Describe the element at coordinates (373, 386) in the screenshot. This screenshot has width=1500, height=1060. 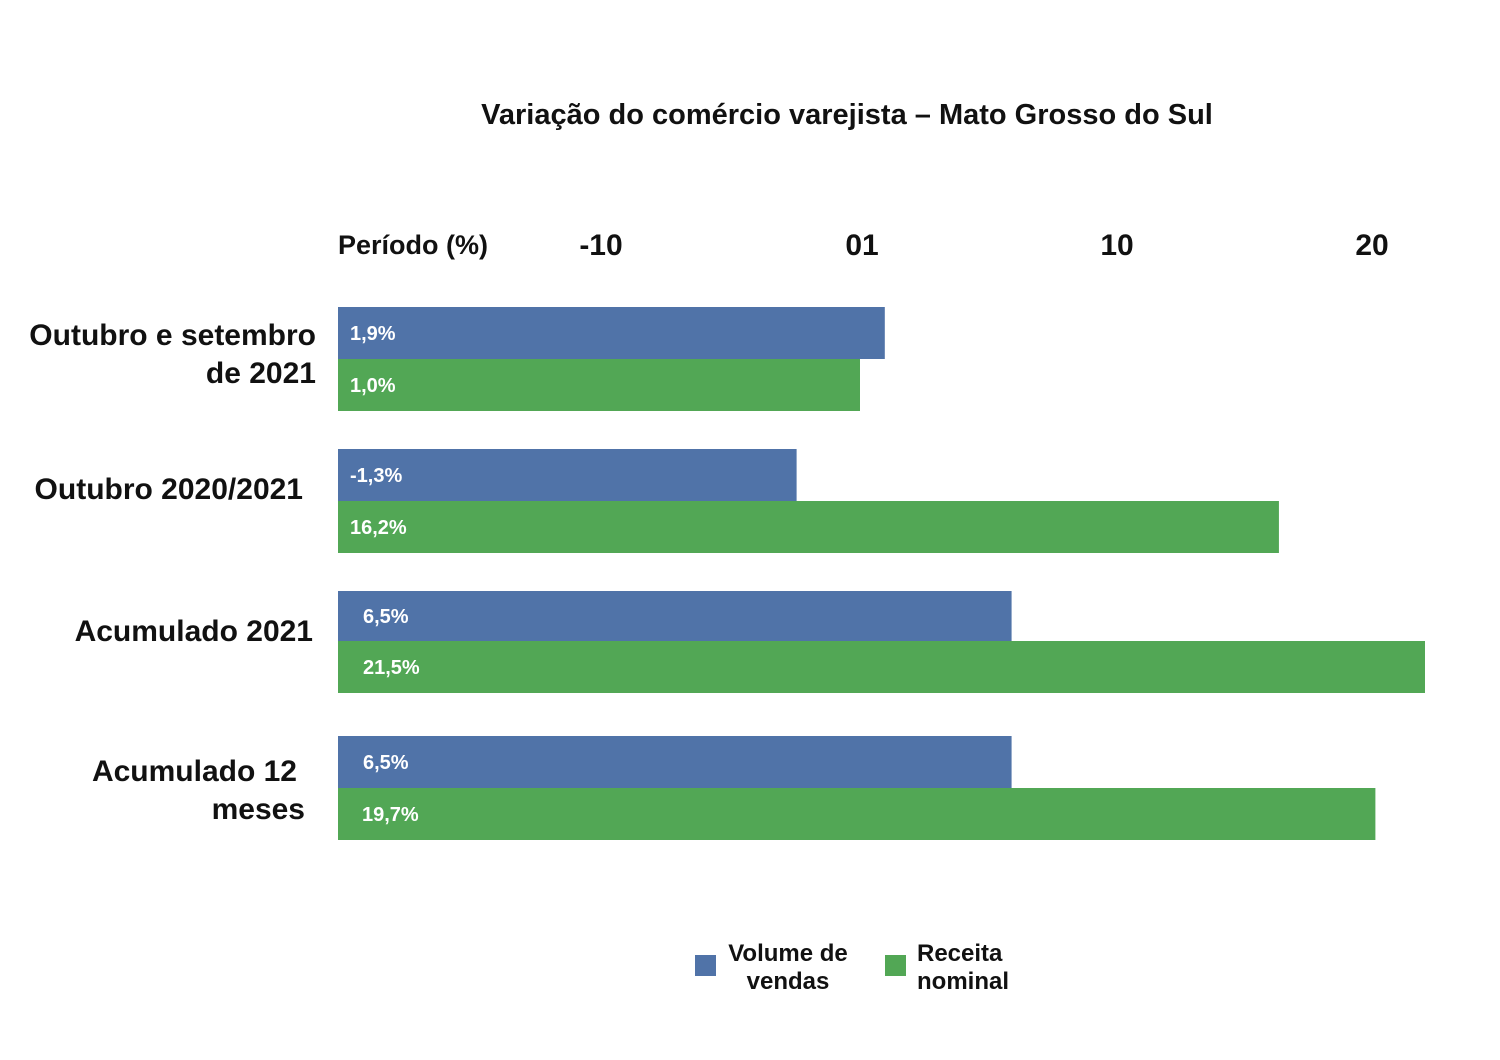
I see `bar-value-label: 1,0%` at that location.